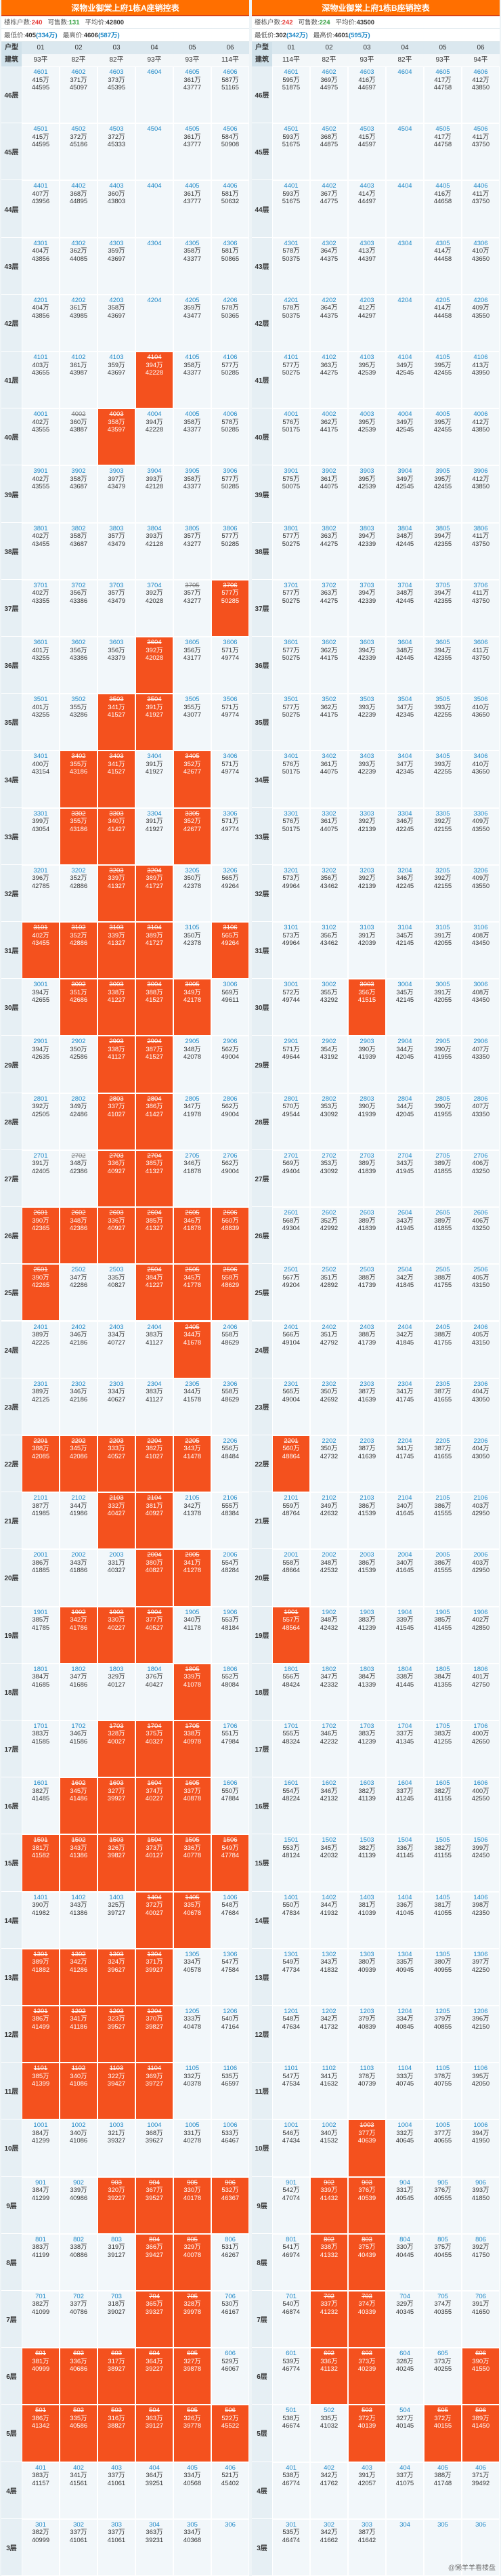  What do you see at coordinates (78, 2433) in the screenshot?
I see `unit-cell: 502 335万 40586` at bounding box center [78, 2433].